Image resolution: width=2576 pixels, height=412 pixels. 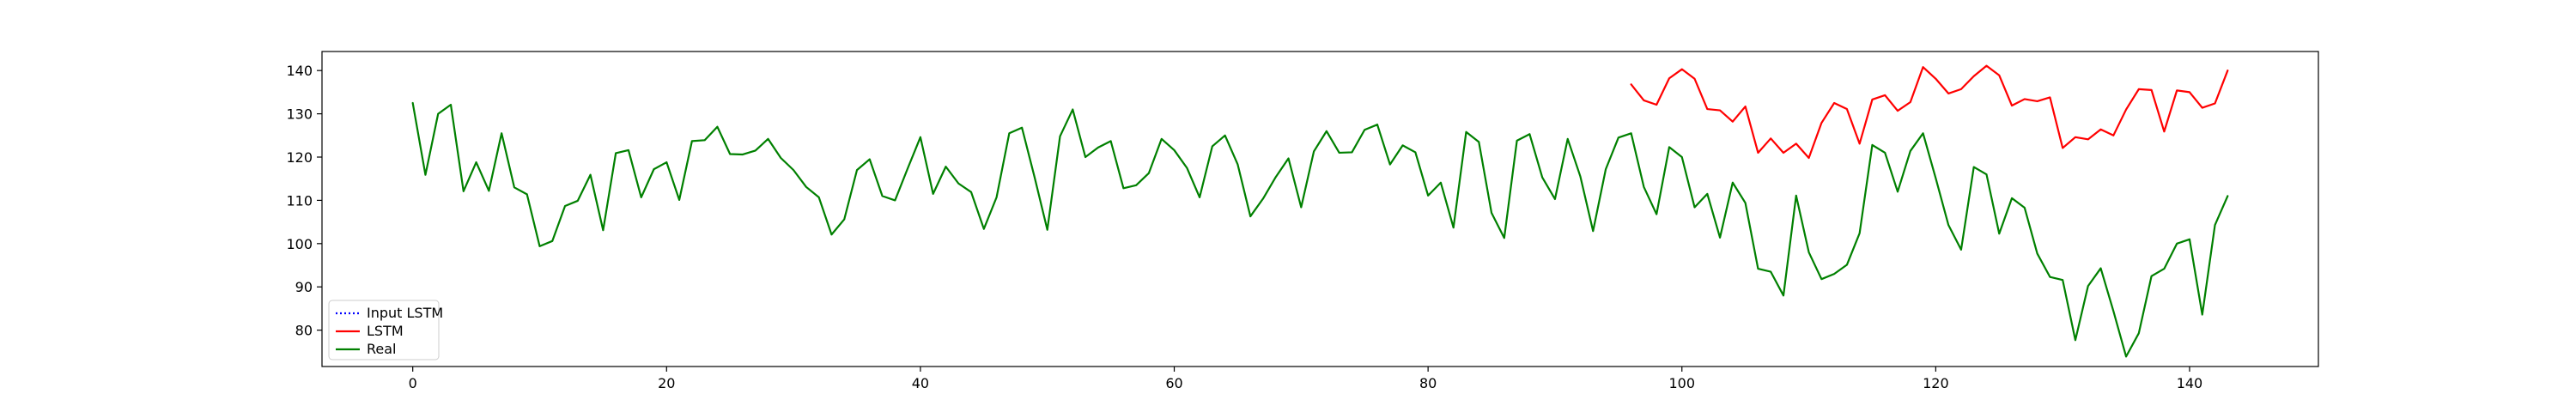 I want to click on y-axis: 80 90 100 110 120 130 140, so click(x=304, y=201).